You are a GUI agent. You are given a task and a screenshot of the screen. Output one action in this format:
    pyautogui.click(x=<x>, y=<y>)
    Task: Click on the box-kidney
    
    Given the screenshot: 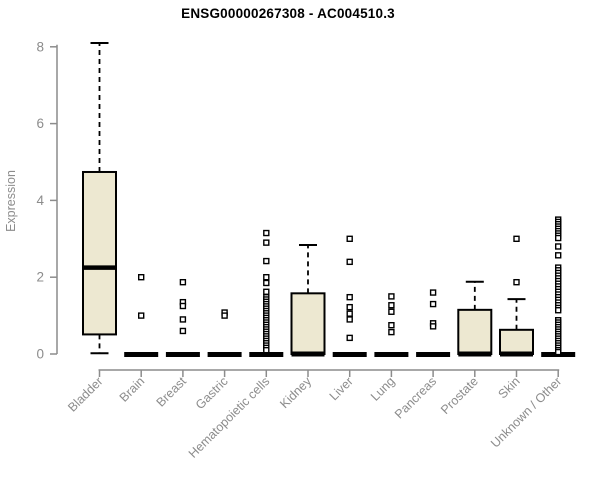 What is the action you would take?
    pyautogui.click(x=308, y=324)
    